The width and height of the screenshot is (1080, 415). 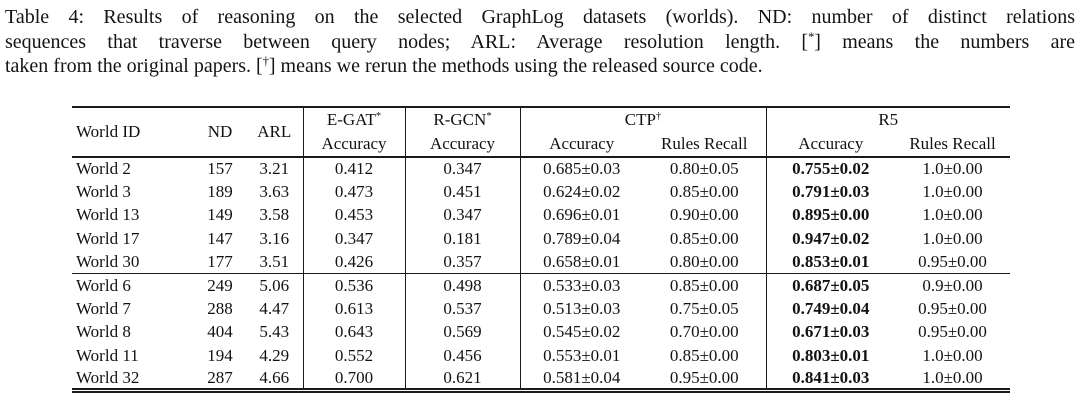 I want to click on cell-nd: 177, so click(x=220, y=261).